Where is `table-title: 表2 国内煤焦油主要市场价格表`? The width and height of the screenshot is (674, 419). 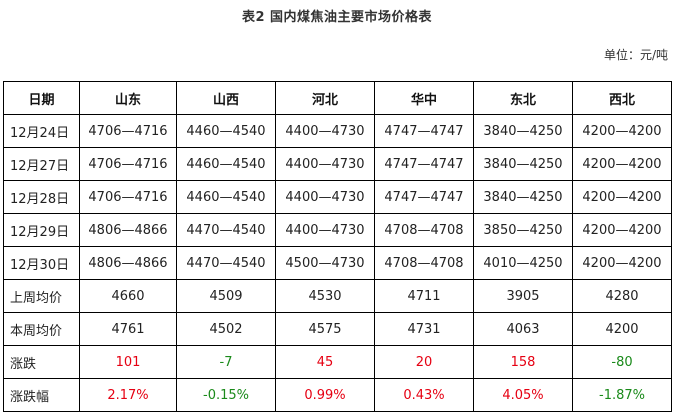
table-title: 表2 国内煤焦油主要市场价格表 is located at coordinates (337, 17).